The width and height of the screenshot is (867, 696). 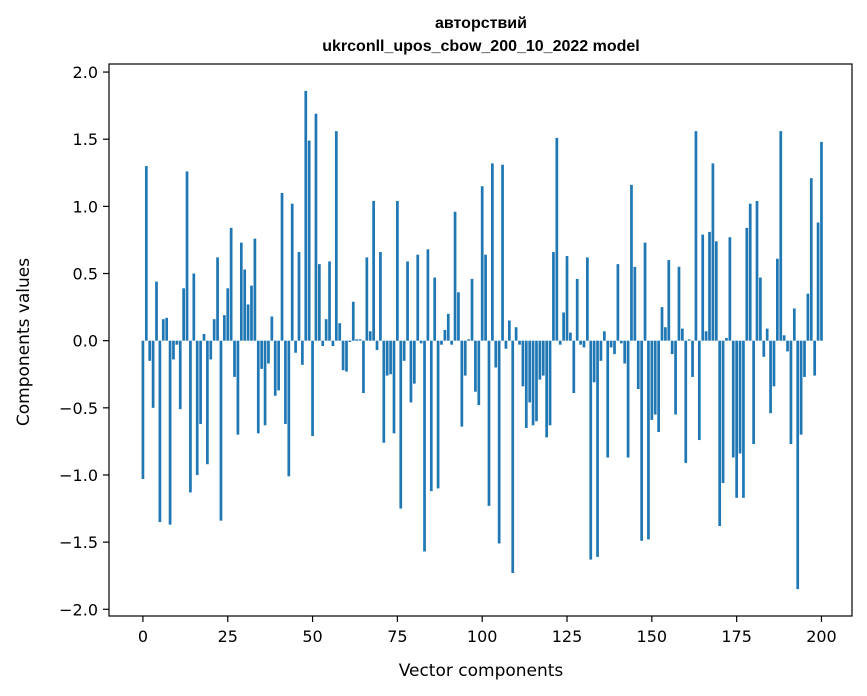 I want to click on x-axis-label: Vector components, so click(x=481, y=671).